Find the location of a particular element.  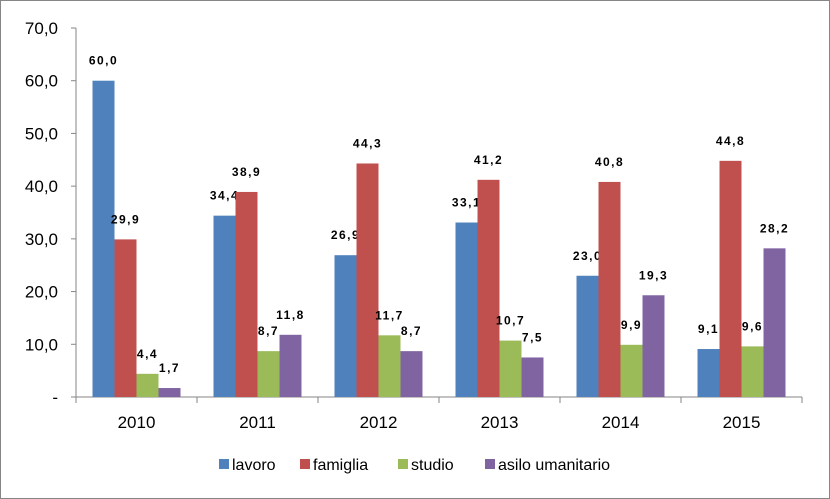

legend-swatch-lavoro is located at coordinates (224, 464).